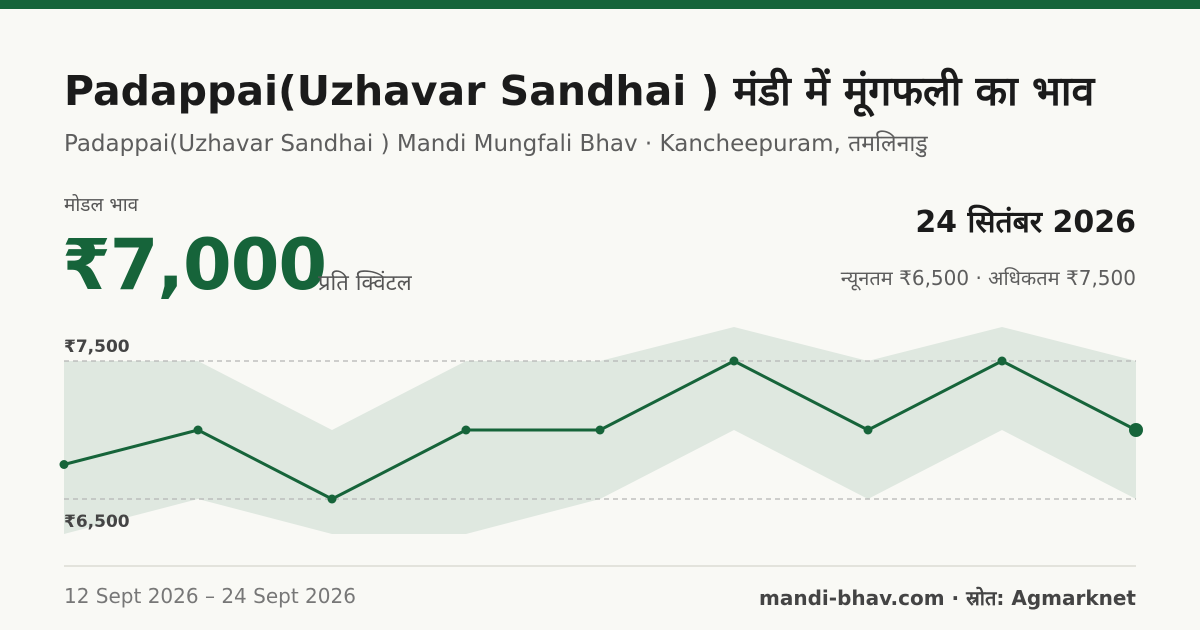 Image resolution: width=1200 pixels, height=630 pixels. What do you see at coordinates (600, 4) in the screenshot?
I see `top-accent-bar` at bounding box center [600, 4].